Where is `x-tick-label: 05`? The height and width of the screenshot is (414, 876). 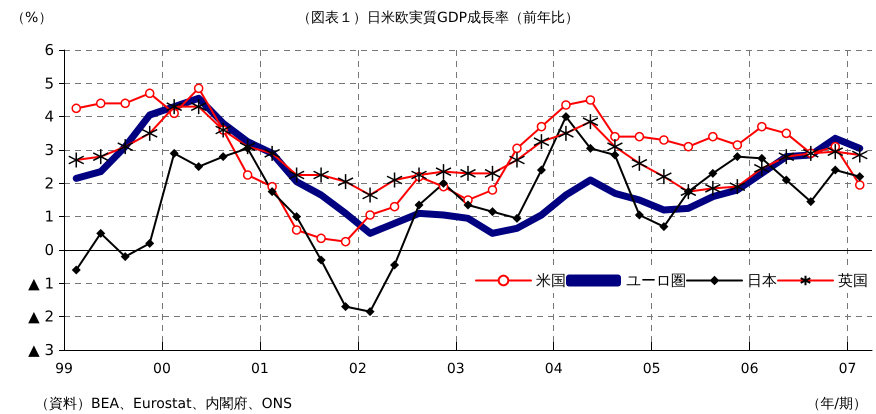 x-tick-label: 05 is located at coordinates (651, 369).